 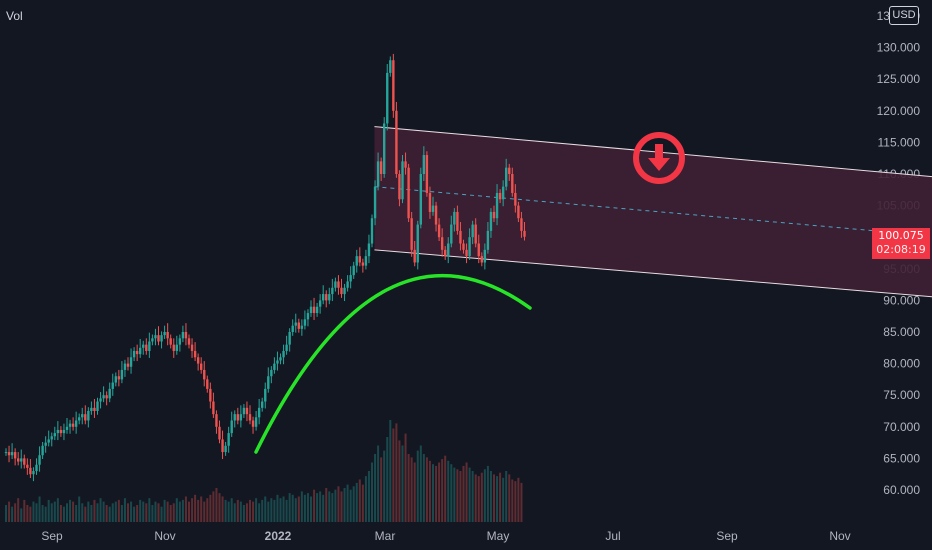 I want to click on y-tick-label: 85.000, so click(x=901, y=332).